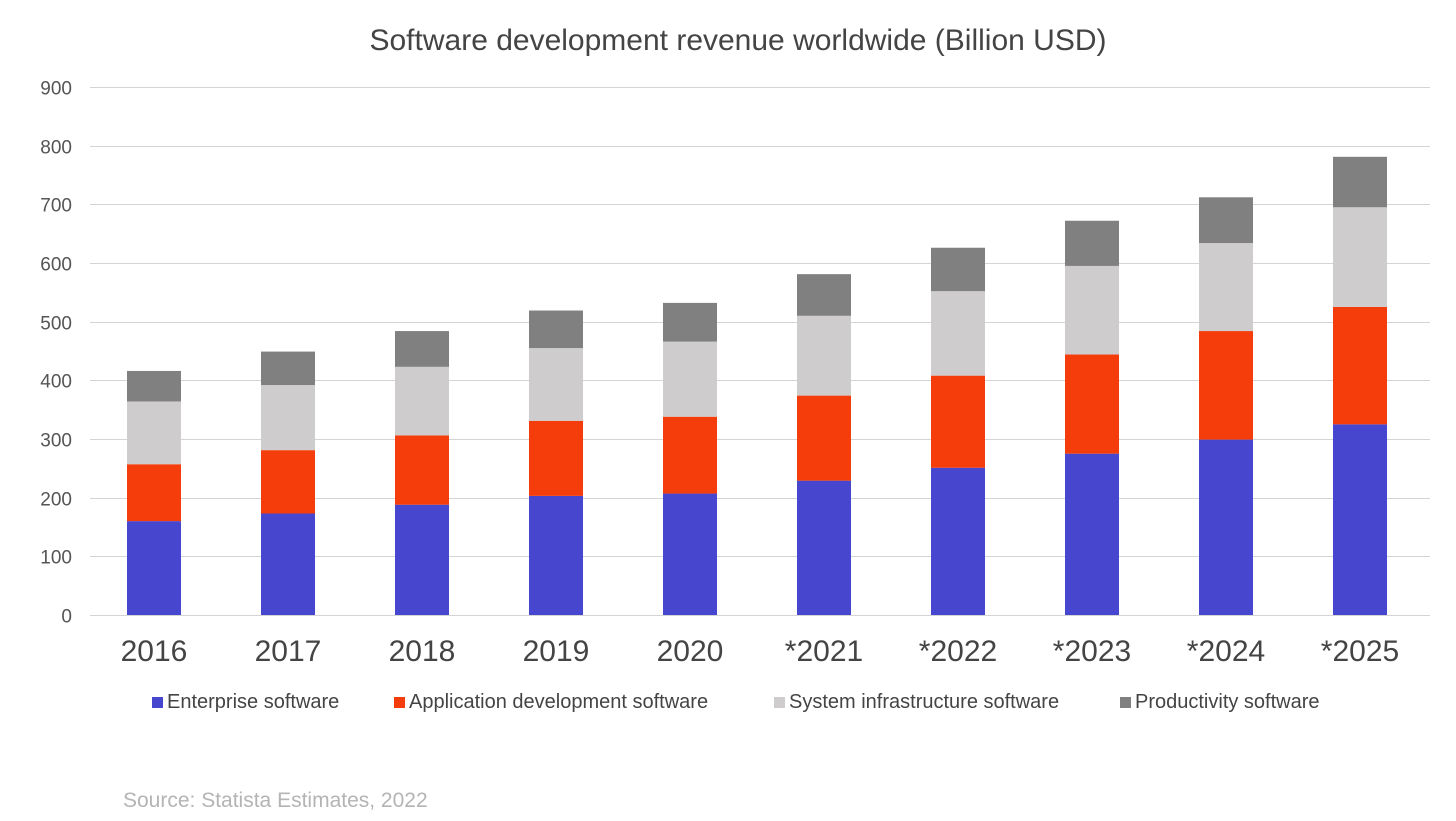 Image resolution: width=1456 pixels, height=821 pixels. I want to click on y-tick-label: 900, so click(56, 89).